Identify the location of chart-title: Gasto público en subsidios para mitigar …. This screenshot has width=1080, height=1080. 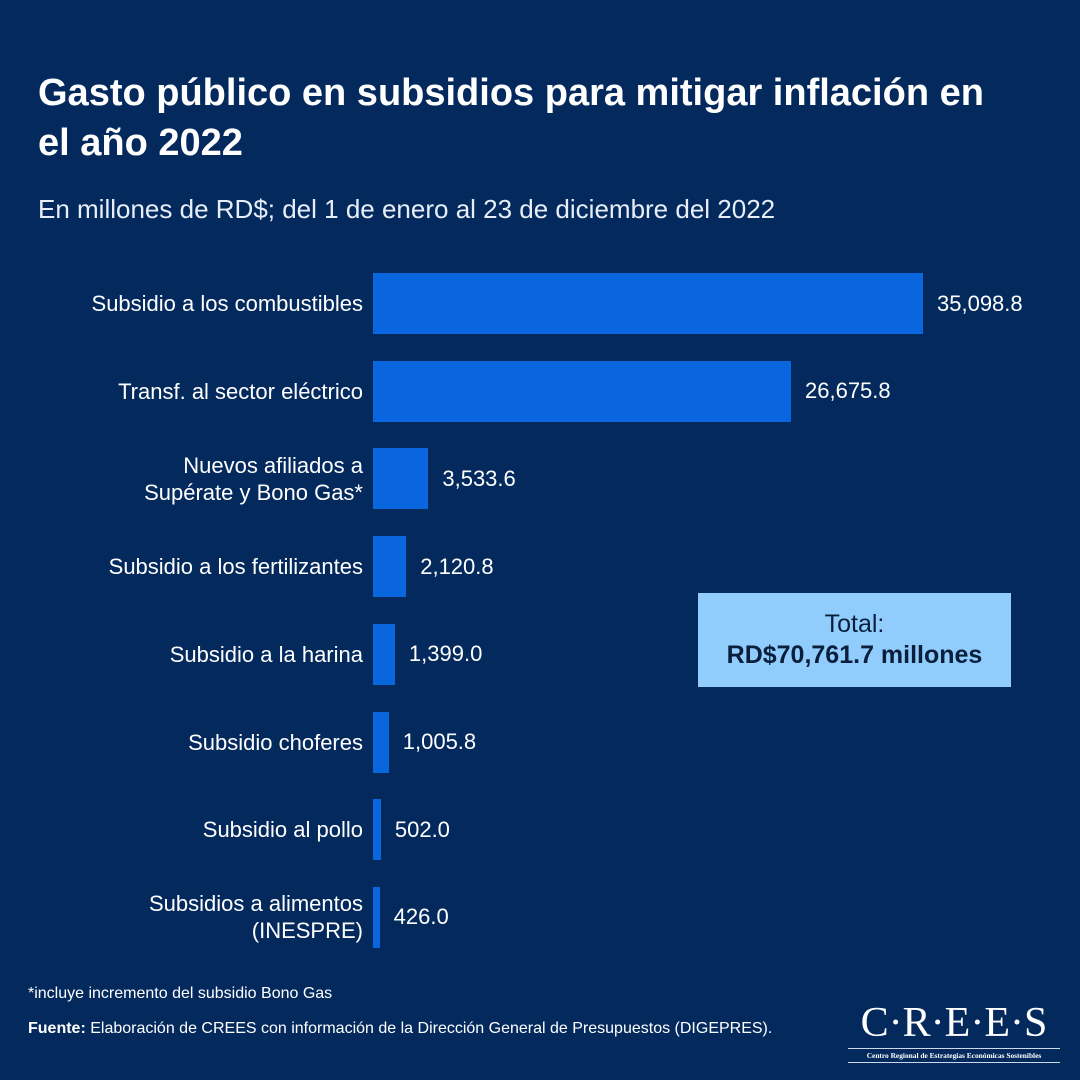
(511, 118).